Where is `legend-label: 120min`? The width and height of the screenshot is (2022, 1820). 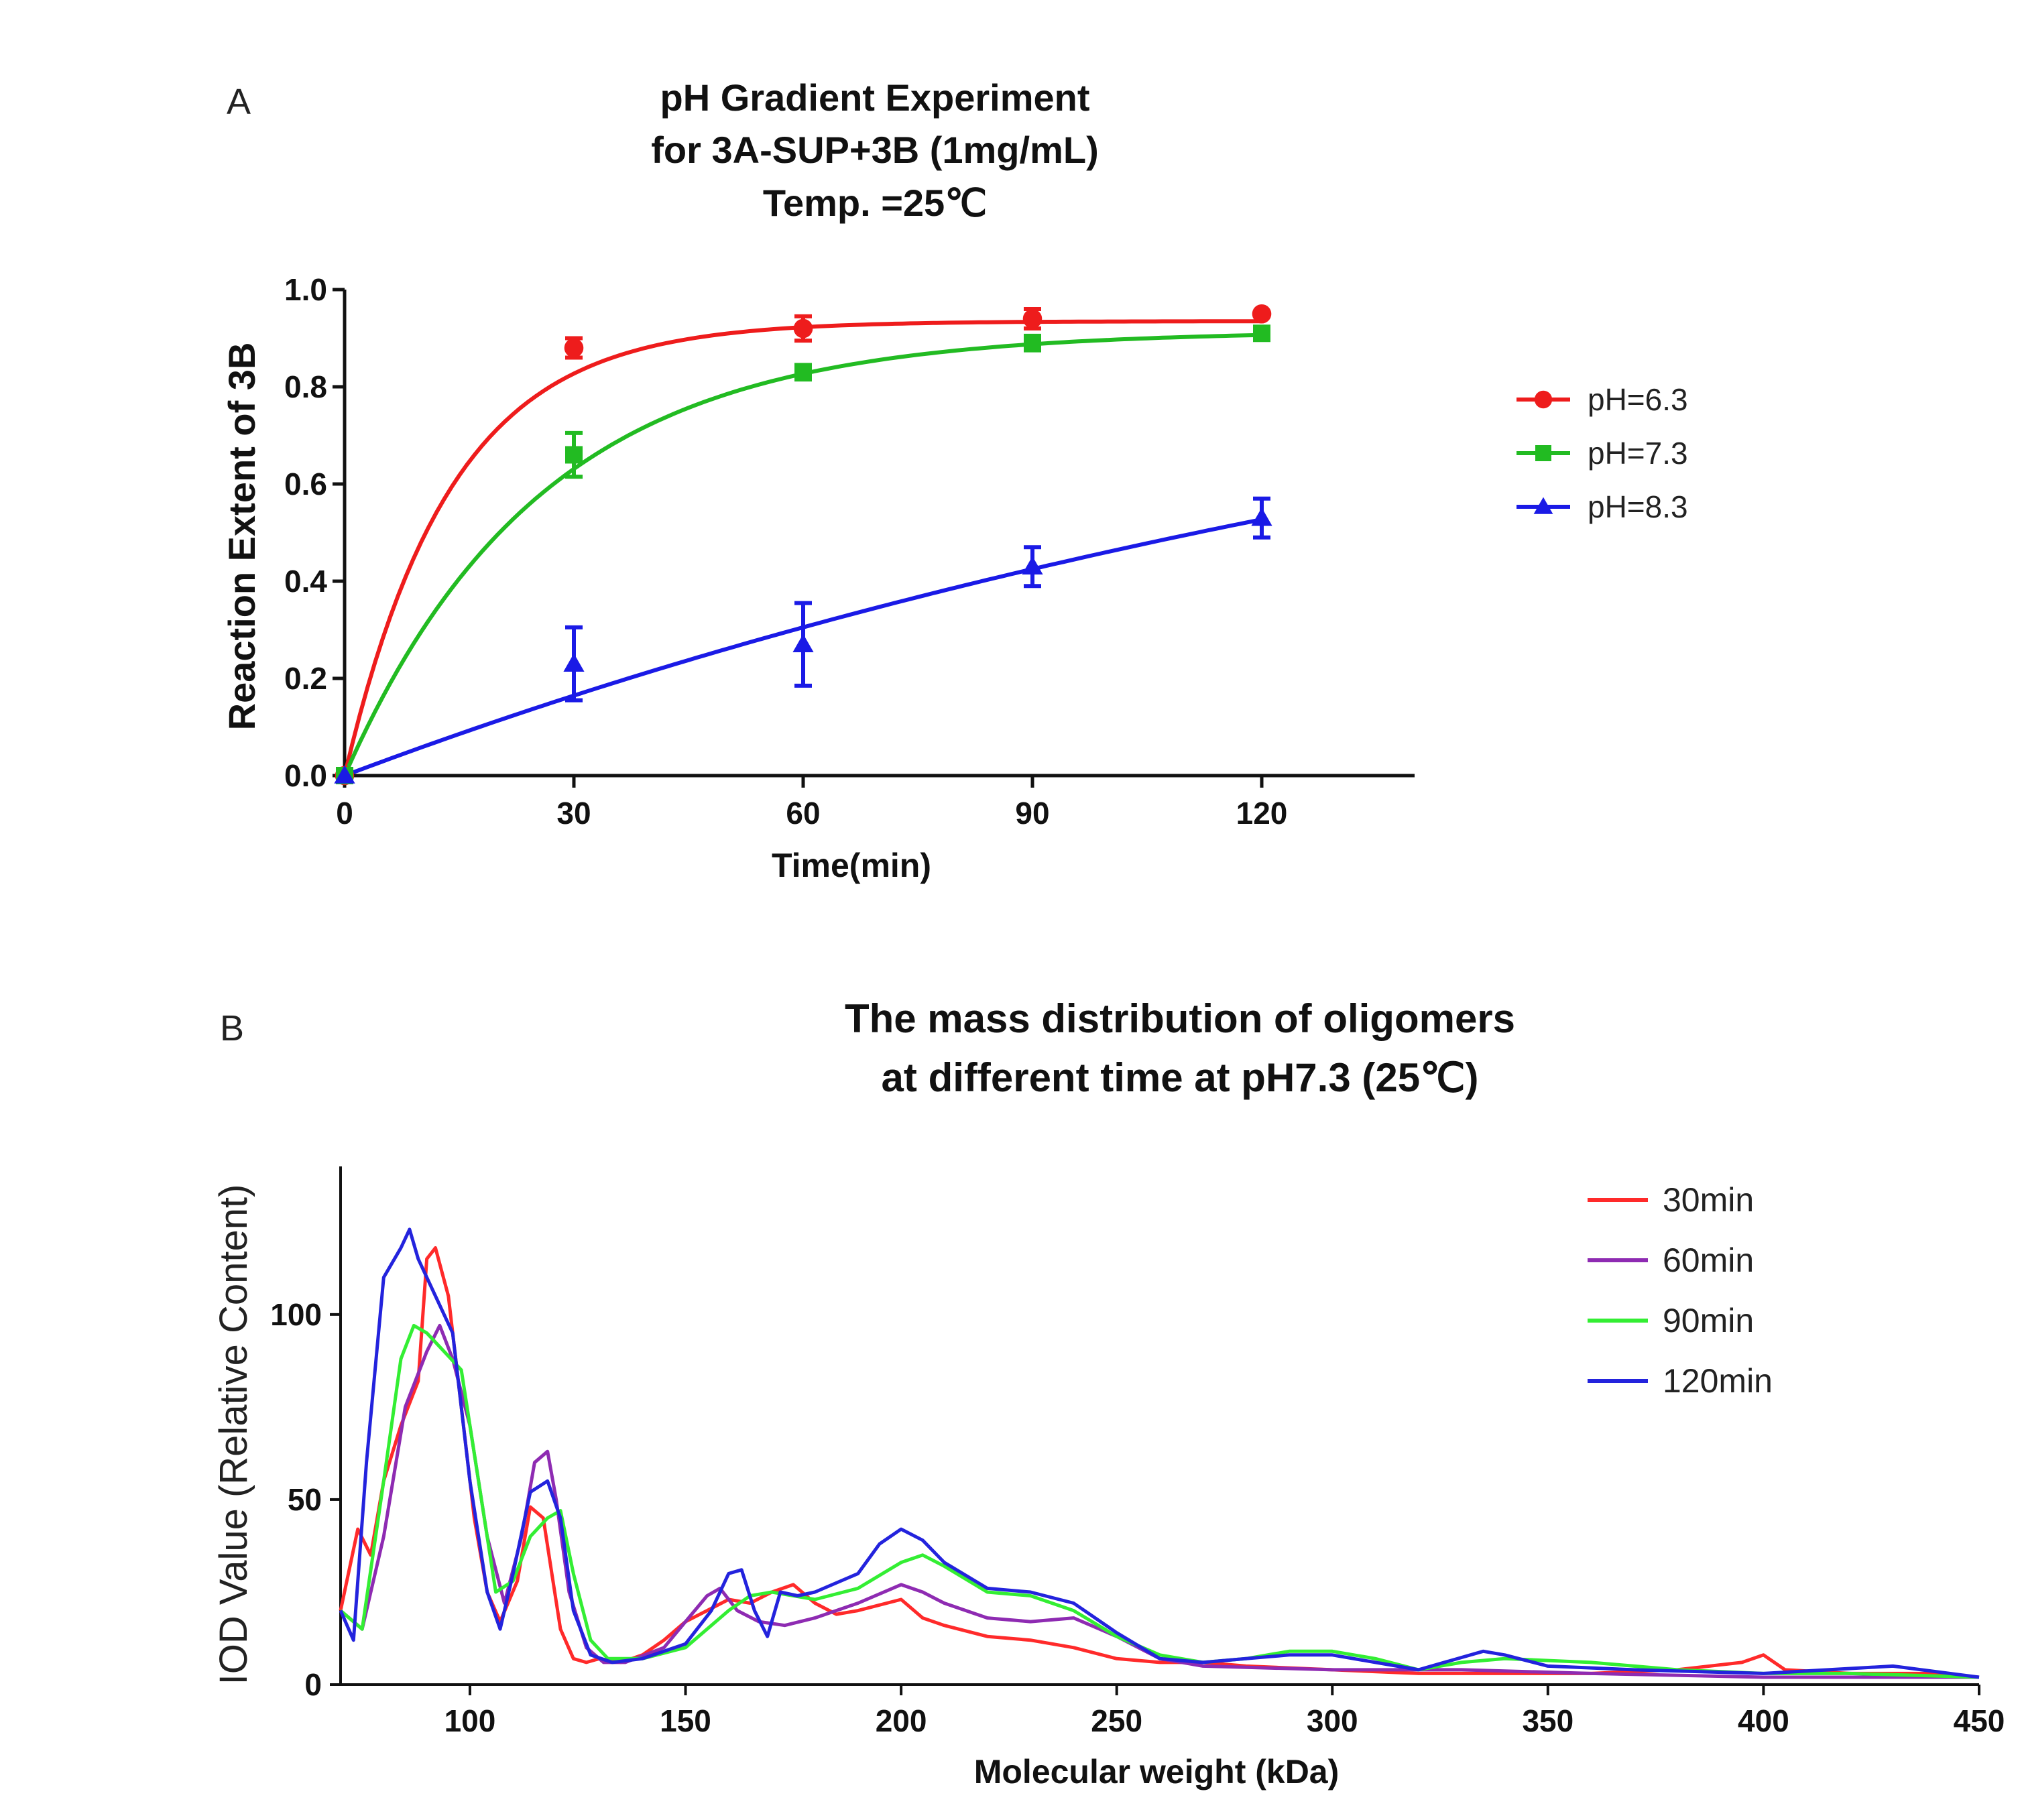
legend-label: 120min is located at coordinates (1718, 1381).